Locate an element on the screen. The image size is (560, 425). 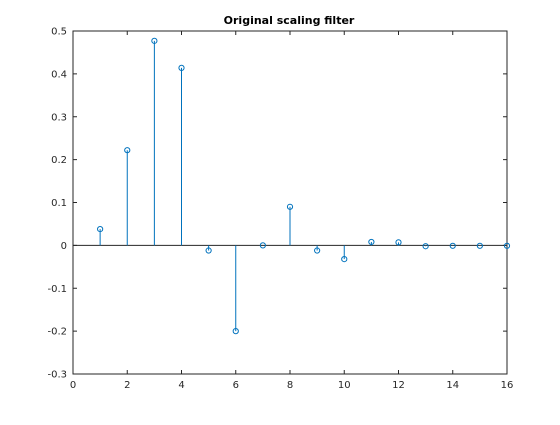
y-tick-label: -0.1 is located at coordinates (57, 289).